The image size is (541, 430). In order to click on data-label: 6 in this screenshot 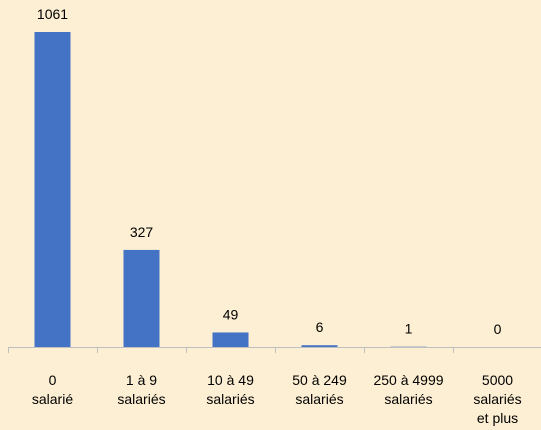, I will do `click(320, 327)`.